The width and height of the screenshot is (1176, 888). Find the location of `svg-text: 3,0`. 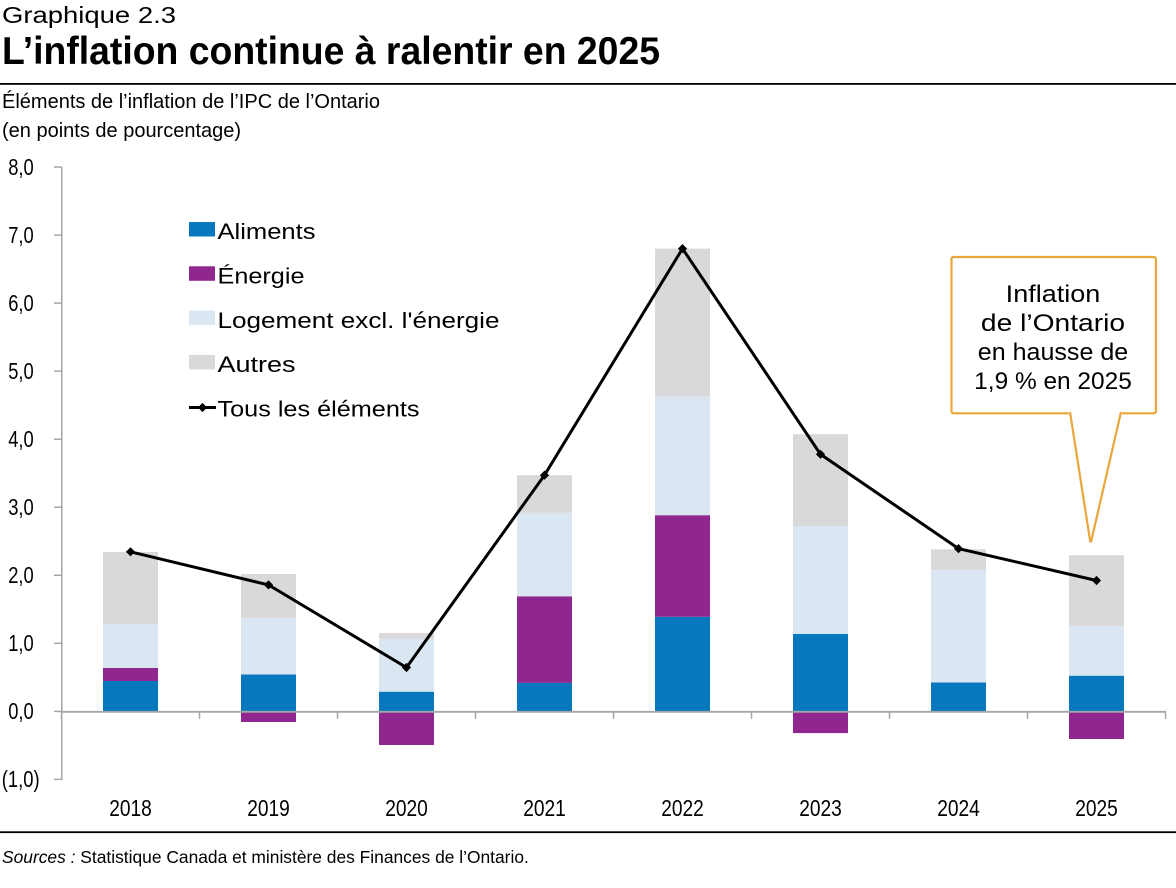

svg-text: 3,0 is located at coordinates (21, 507).